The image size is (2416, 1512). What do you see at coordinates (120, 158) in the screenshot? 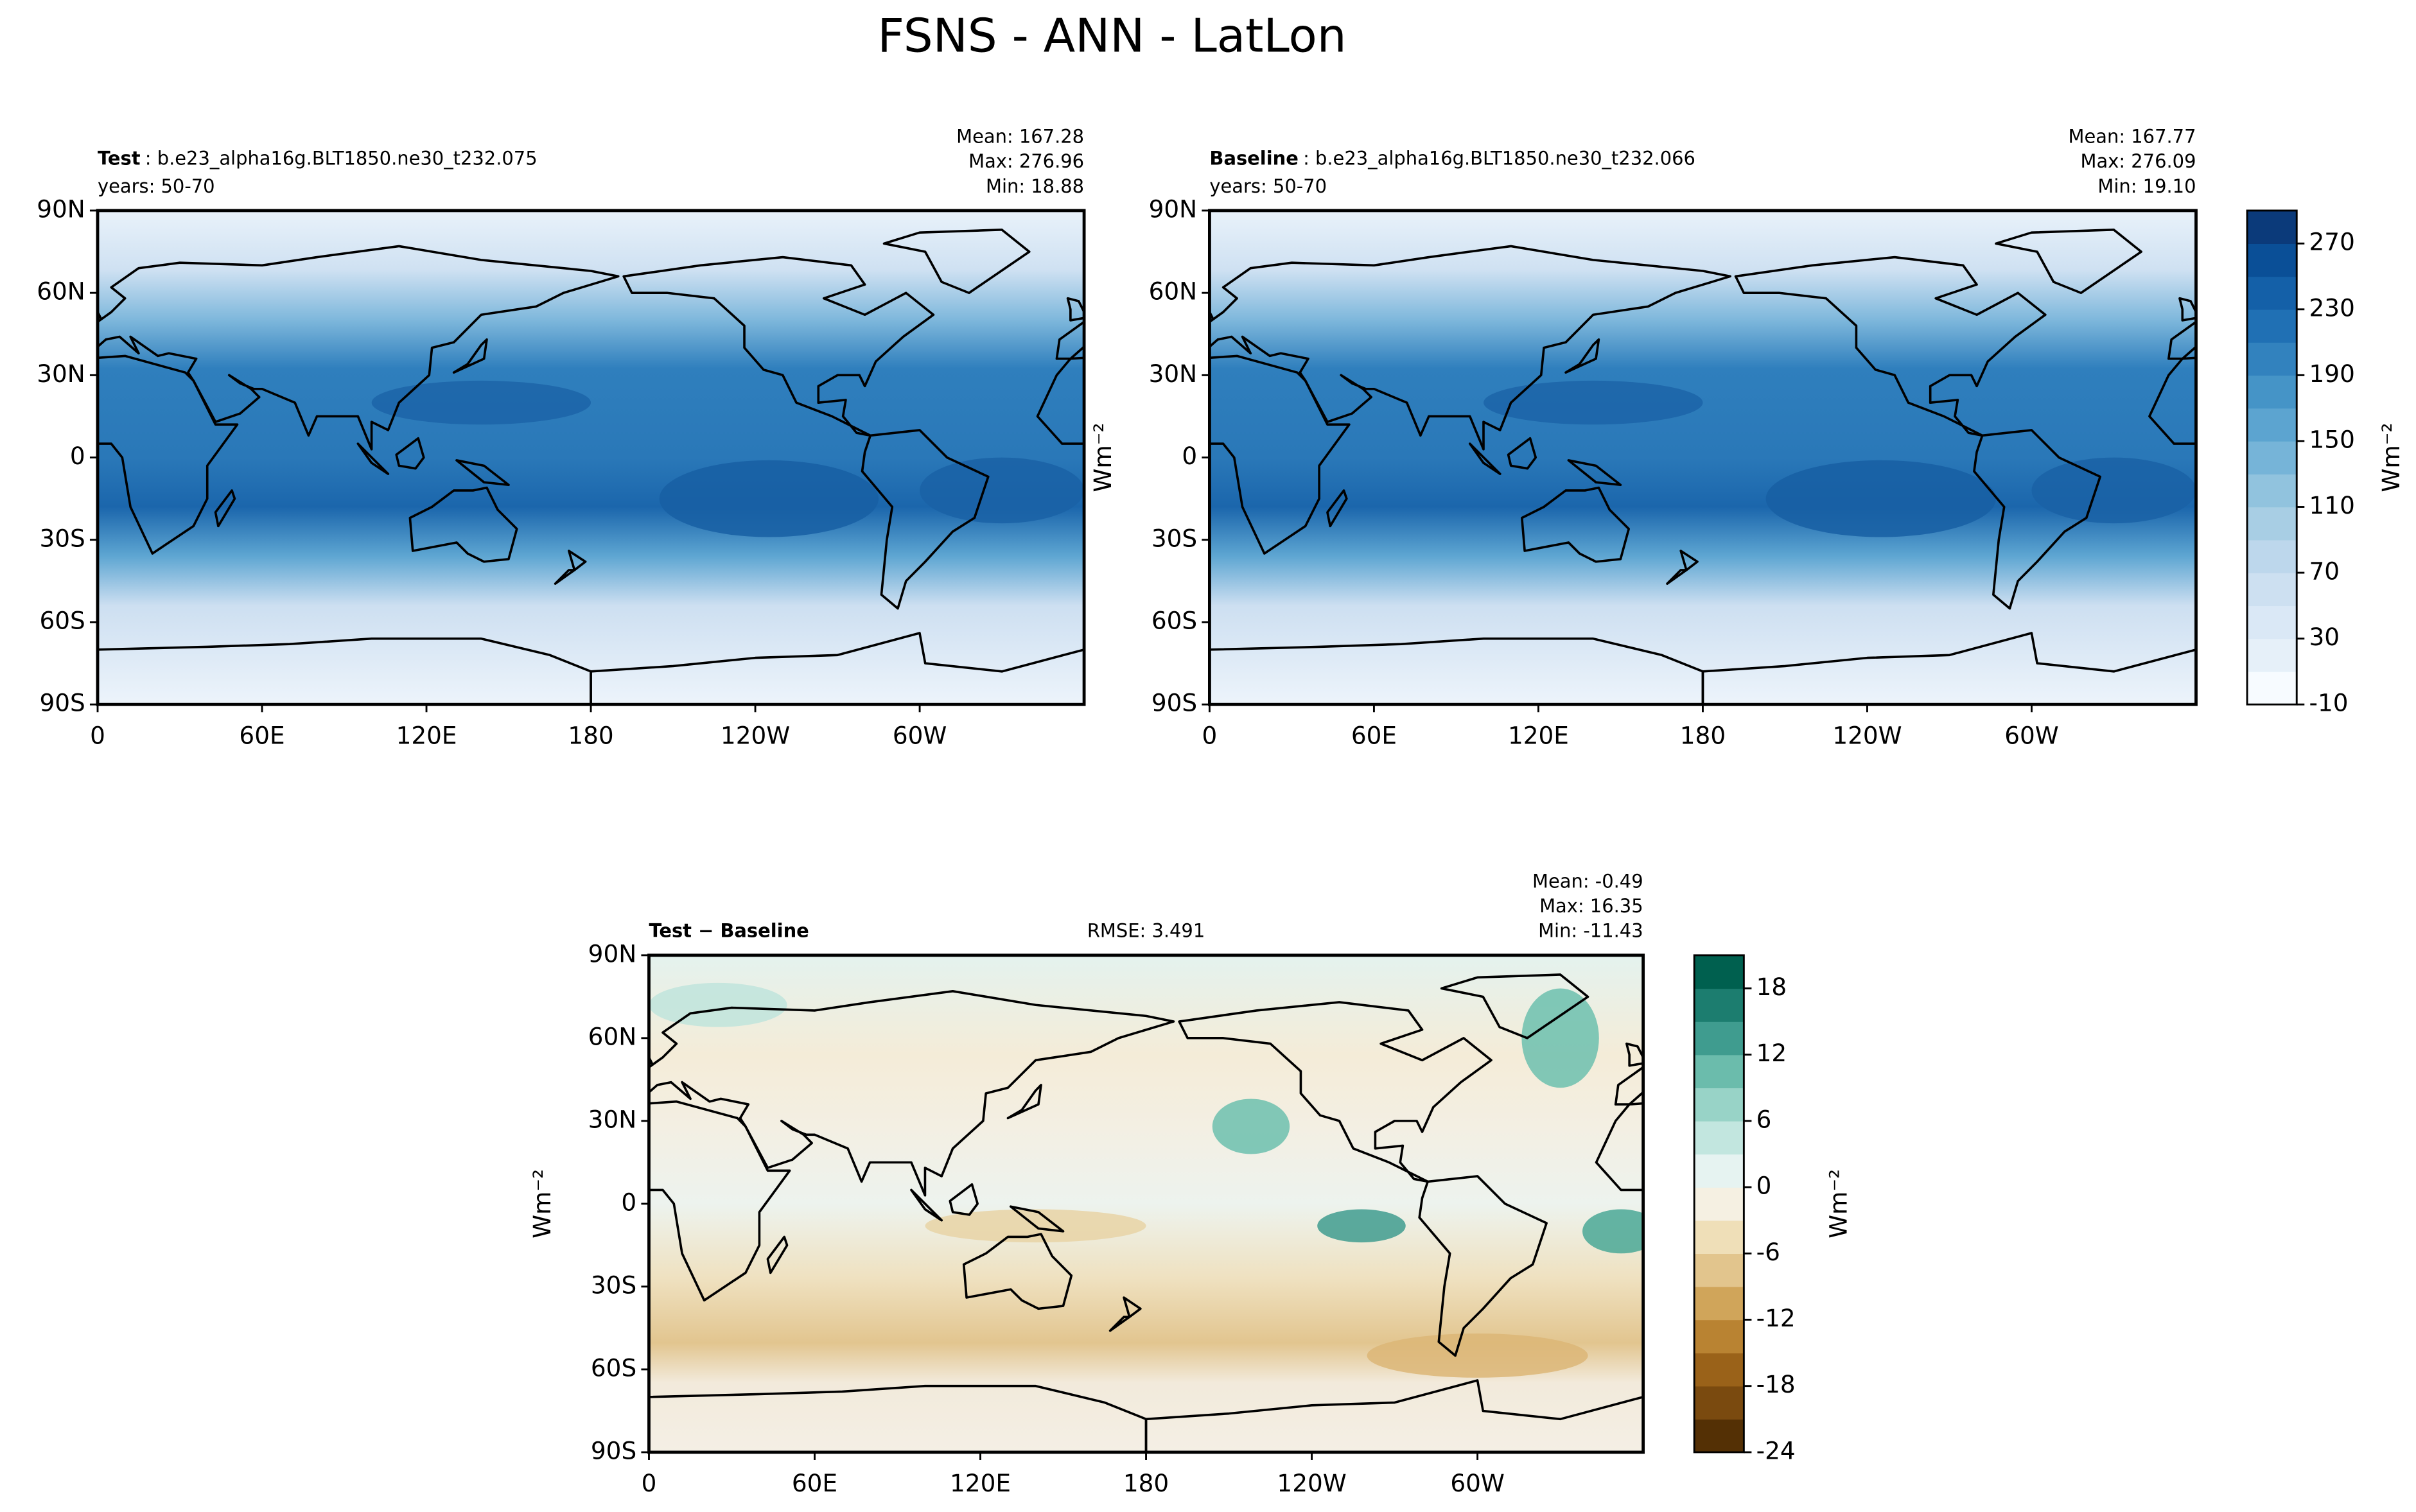
I see `label-bold: Test` at bounding box center [120, 158].